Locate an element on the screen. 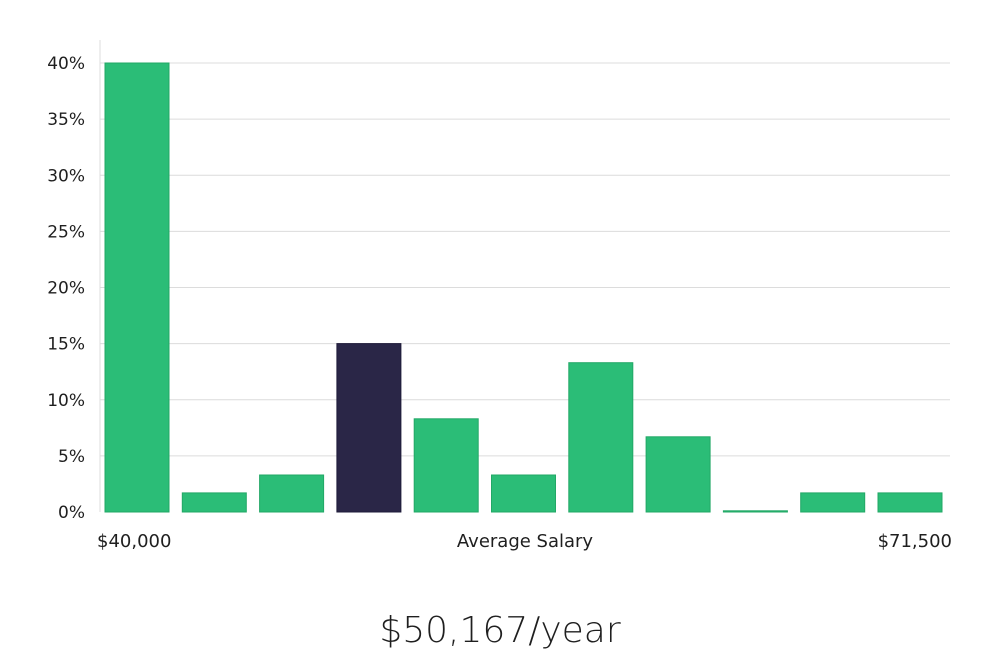 Image resolution: width=1000 pixels, height=660 pixels. x-axis-title: Average Salary is located at coordinates (525, 541).